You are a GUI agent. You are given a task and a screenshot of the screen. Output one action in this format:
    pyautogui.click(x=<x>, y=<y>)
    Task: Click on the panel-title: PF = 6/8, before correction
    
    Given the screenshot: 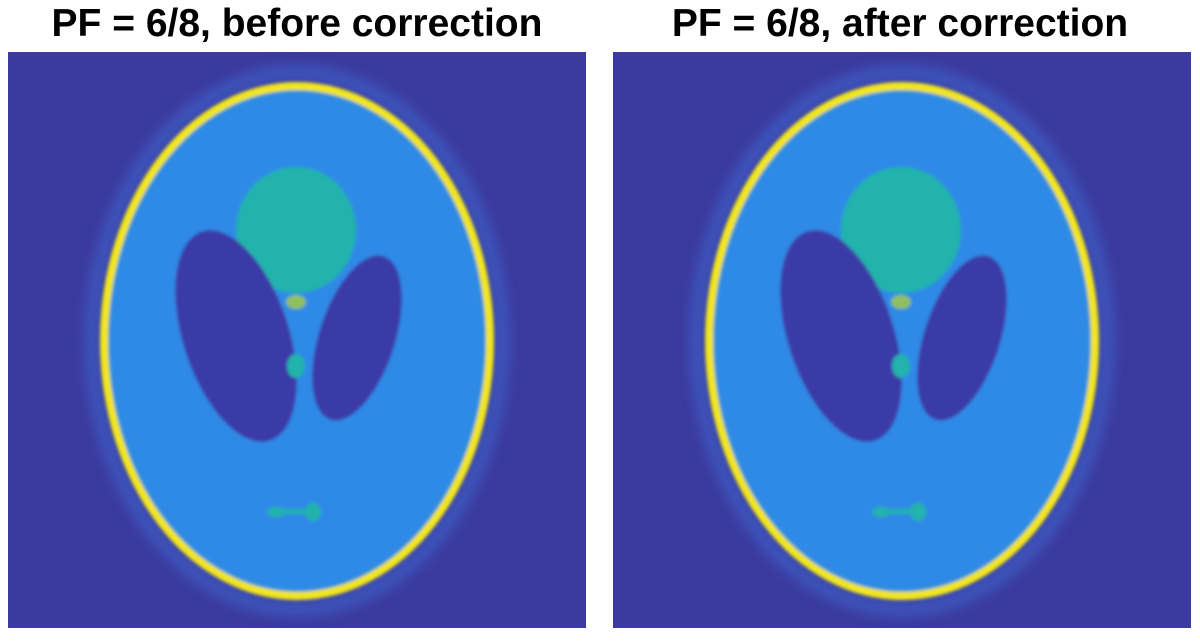 What is the action you would take?
    pyautogui.click(x=297, y=23)
    